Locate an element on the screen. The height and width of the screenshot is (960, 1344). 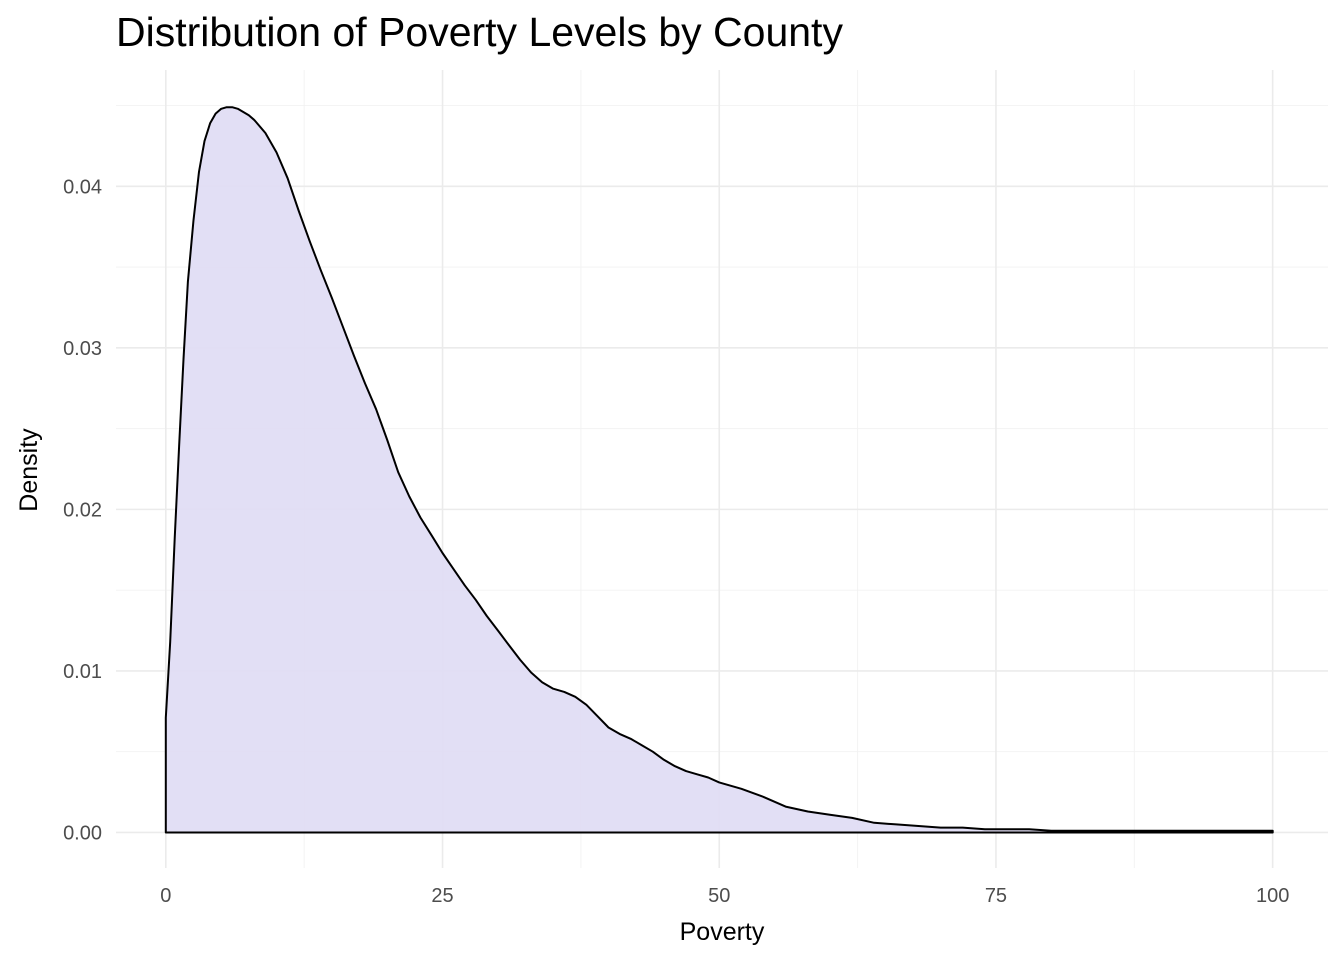
chart-title: Distribution of Poverty Levels by County is located at coordinates (479, 32).